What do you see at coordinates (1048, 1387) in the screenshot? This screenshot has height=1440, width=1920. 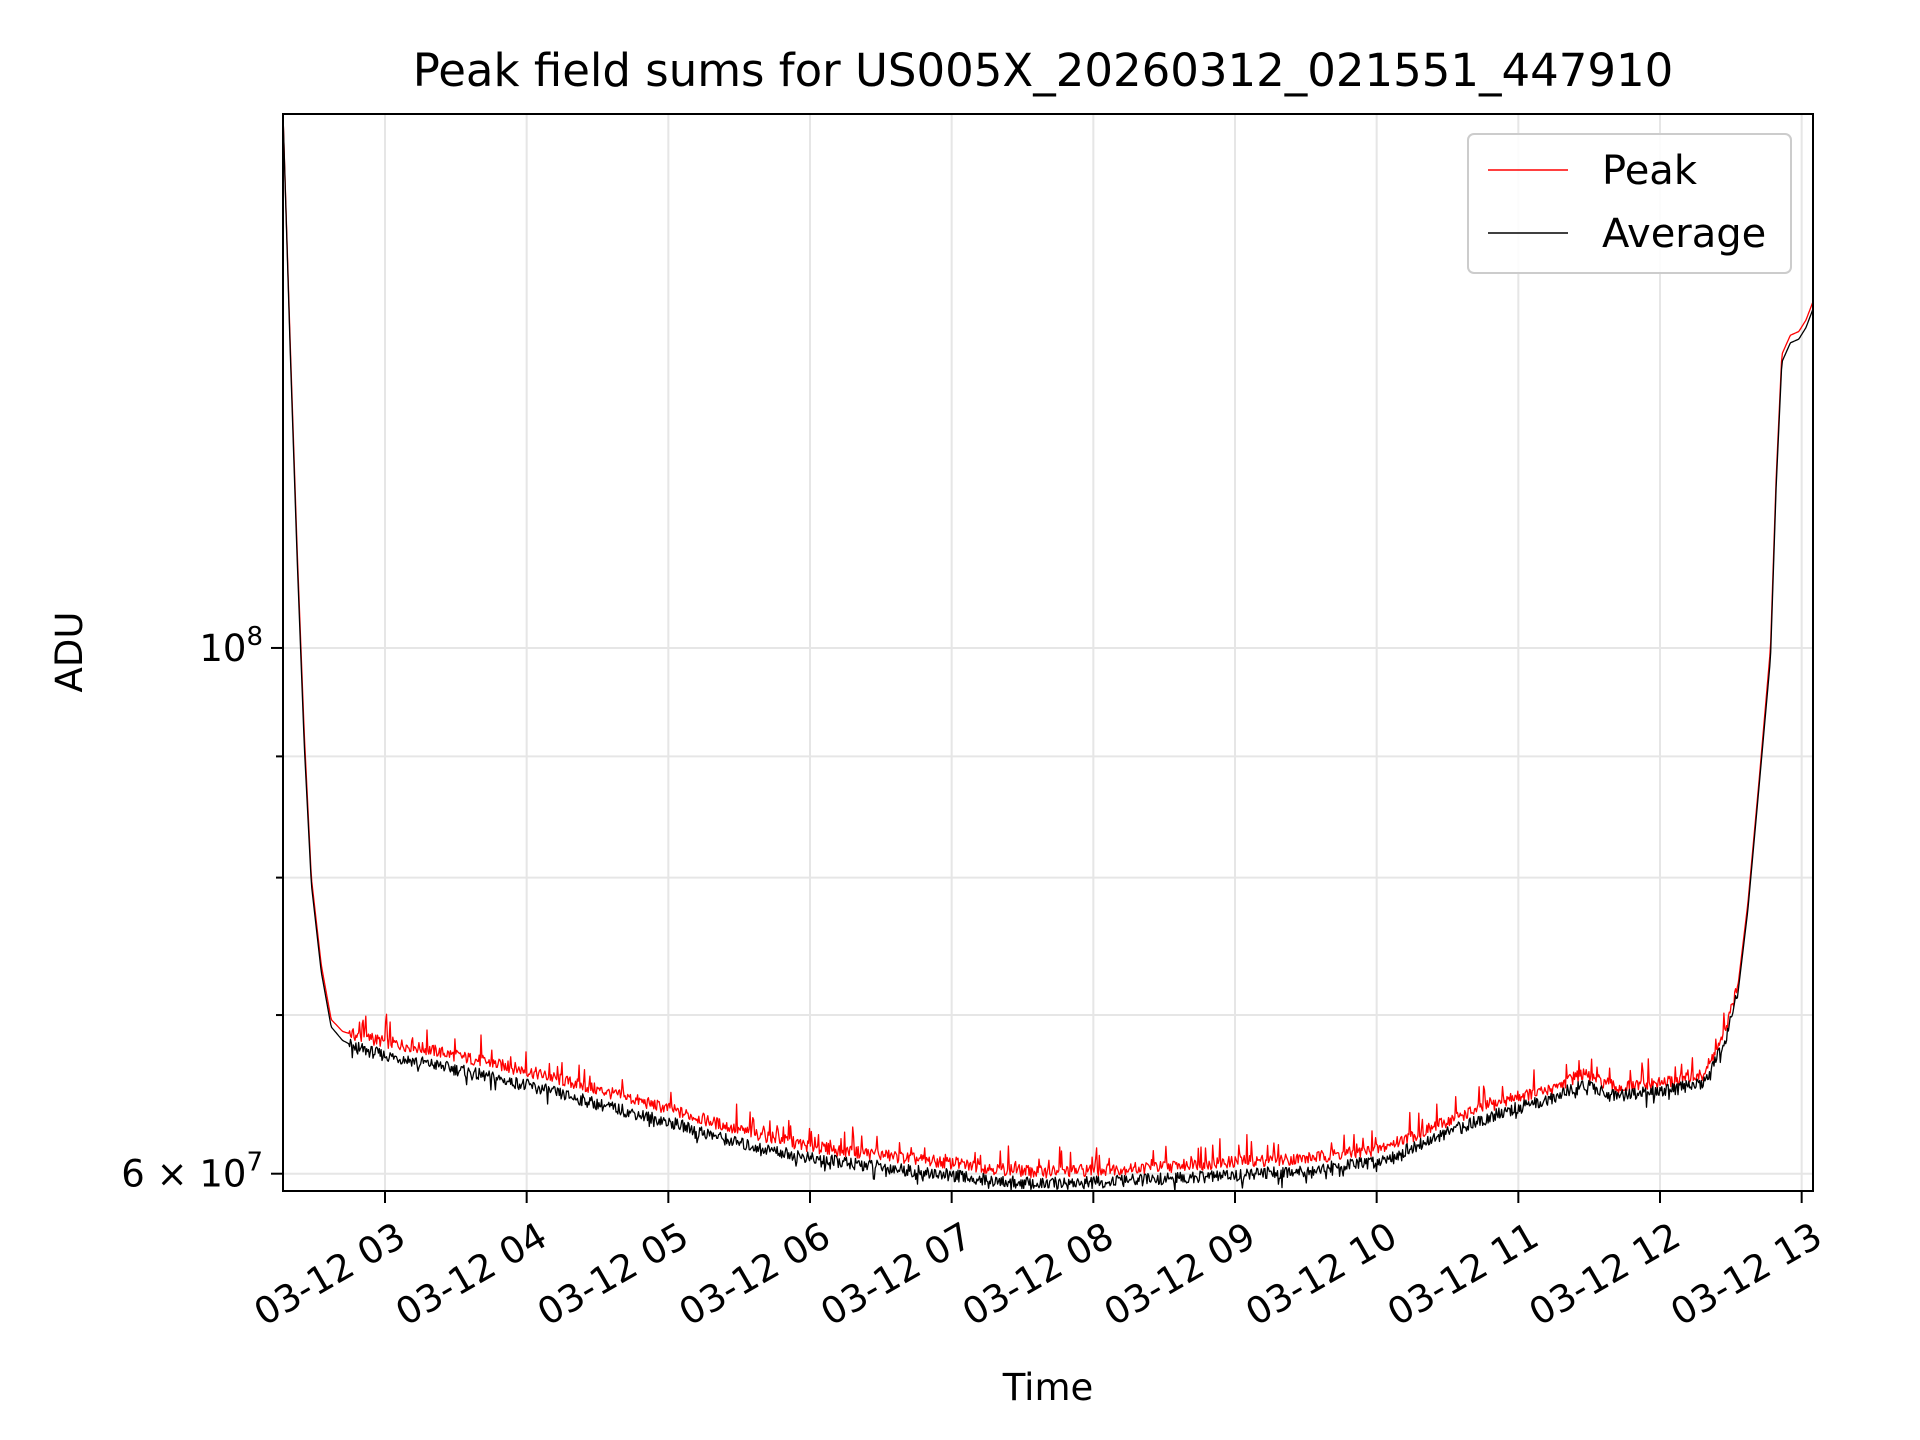 I see `x-axis-label: Time` at bounding box center [1048, 1387].